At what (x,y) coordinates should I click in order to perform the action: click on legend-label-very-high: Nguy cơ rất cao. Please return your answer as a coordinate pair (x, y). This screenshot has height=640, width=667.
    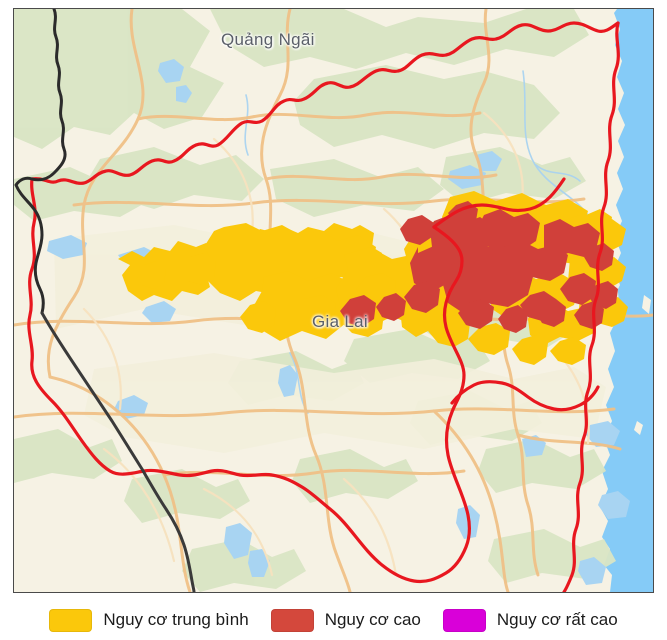
    Looking at the image, I should click on (557, 619).